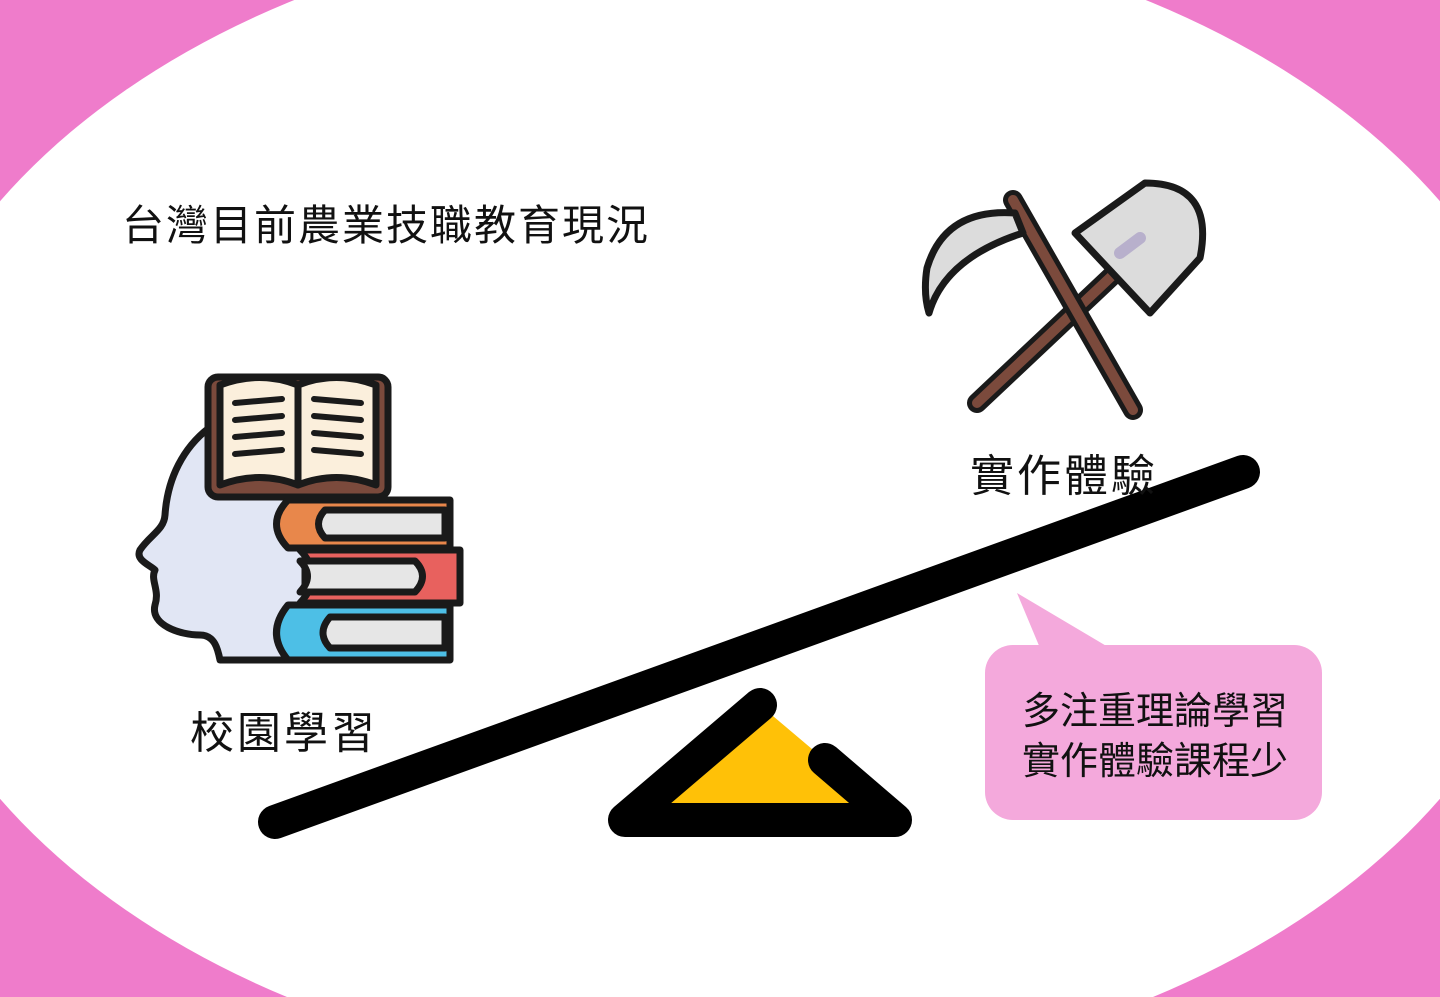  I want to click on bubble-text: 多注重理論學習 實作體驗課程少, so click(1155, 736).